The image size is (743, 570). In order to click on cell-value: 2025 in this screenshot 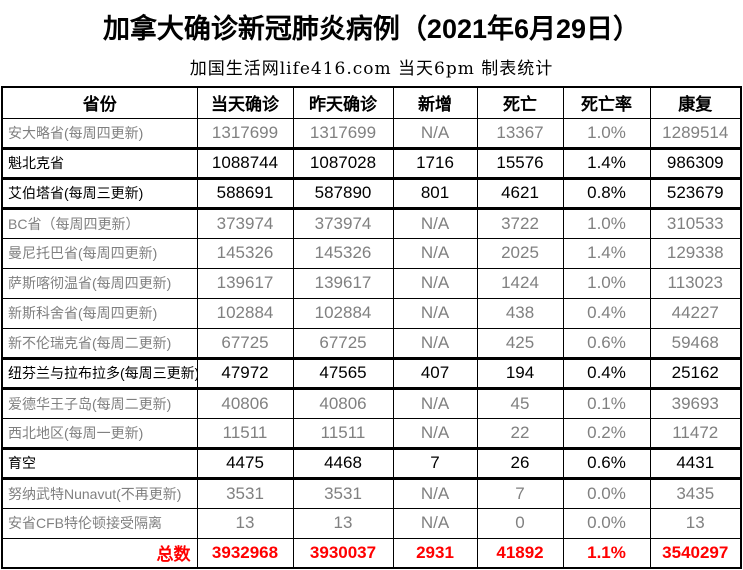, I will do `click(520, 253)`.